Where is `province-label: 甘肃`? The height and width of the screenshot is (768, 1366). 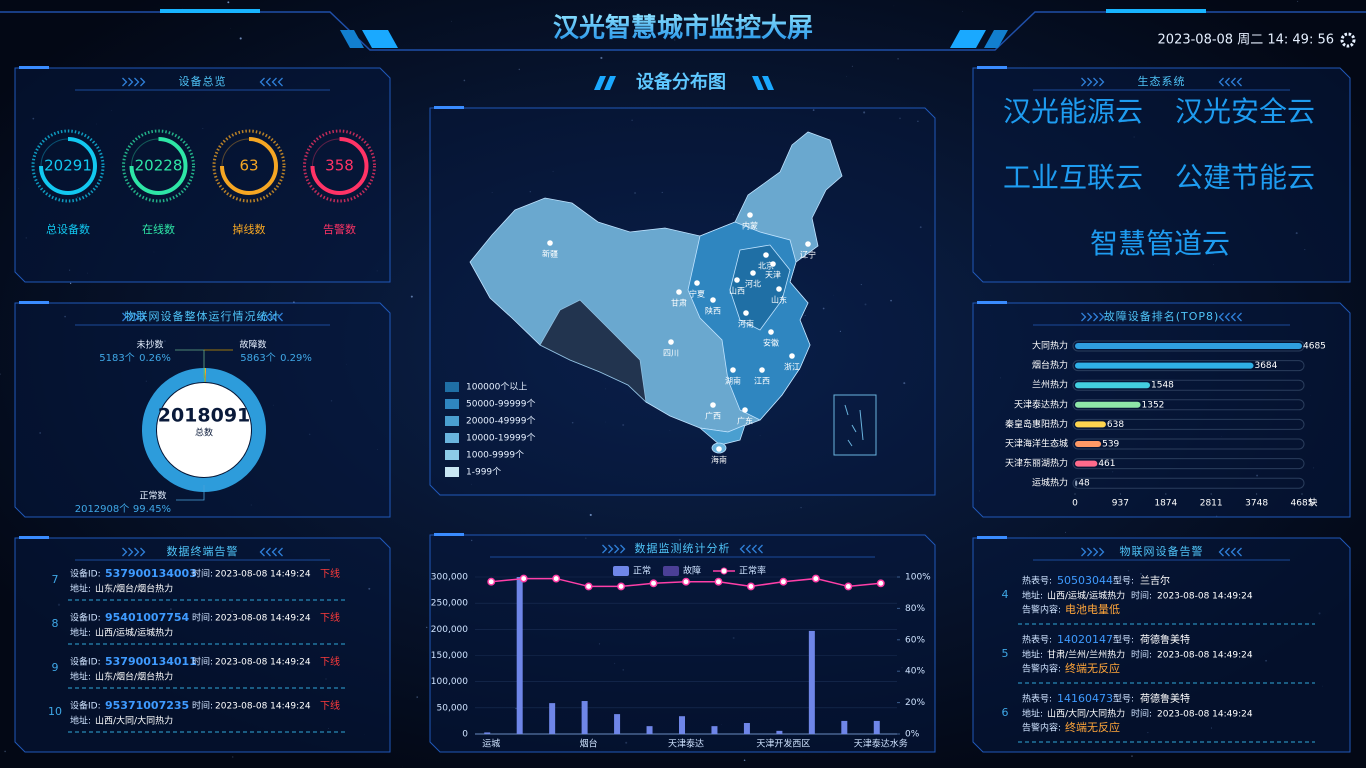
province-label: 甘肃 is located at coordinates (679, 303).